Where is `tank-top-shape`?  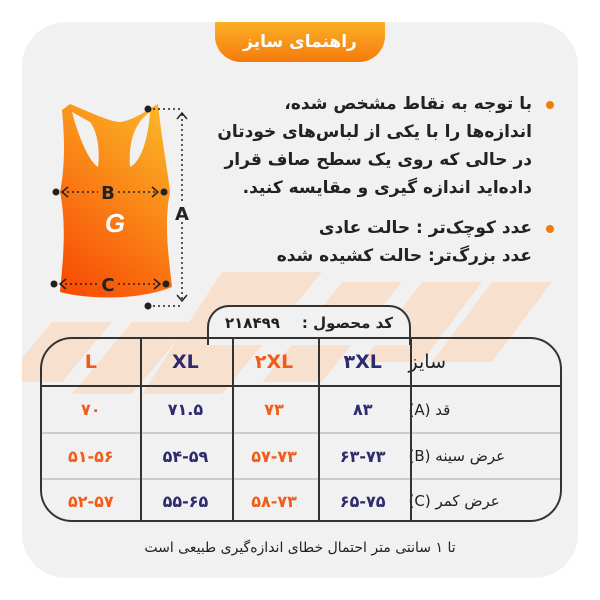
tank-top-shape is located at coordinates (116, 201).